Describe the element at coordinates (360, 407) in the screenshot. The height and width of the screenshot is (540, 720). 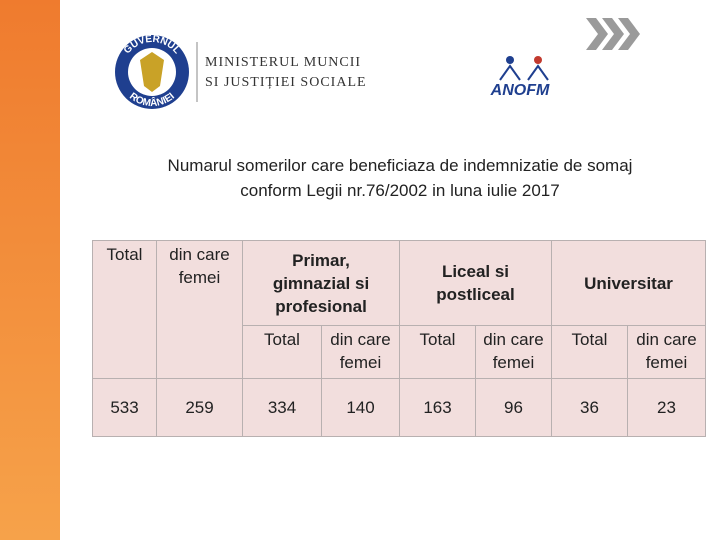
I see `data-cell: 140` at that location.